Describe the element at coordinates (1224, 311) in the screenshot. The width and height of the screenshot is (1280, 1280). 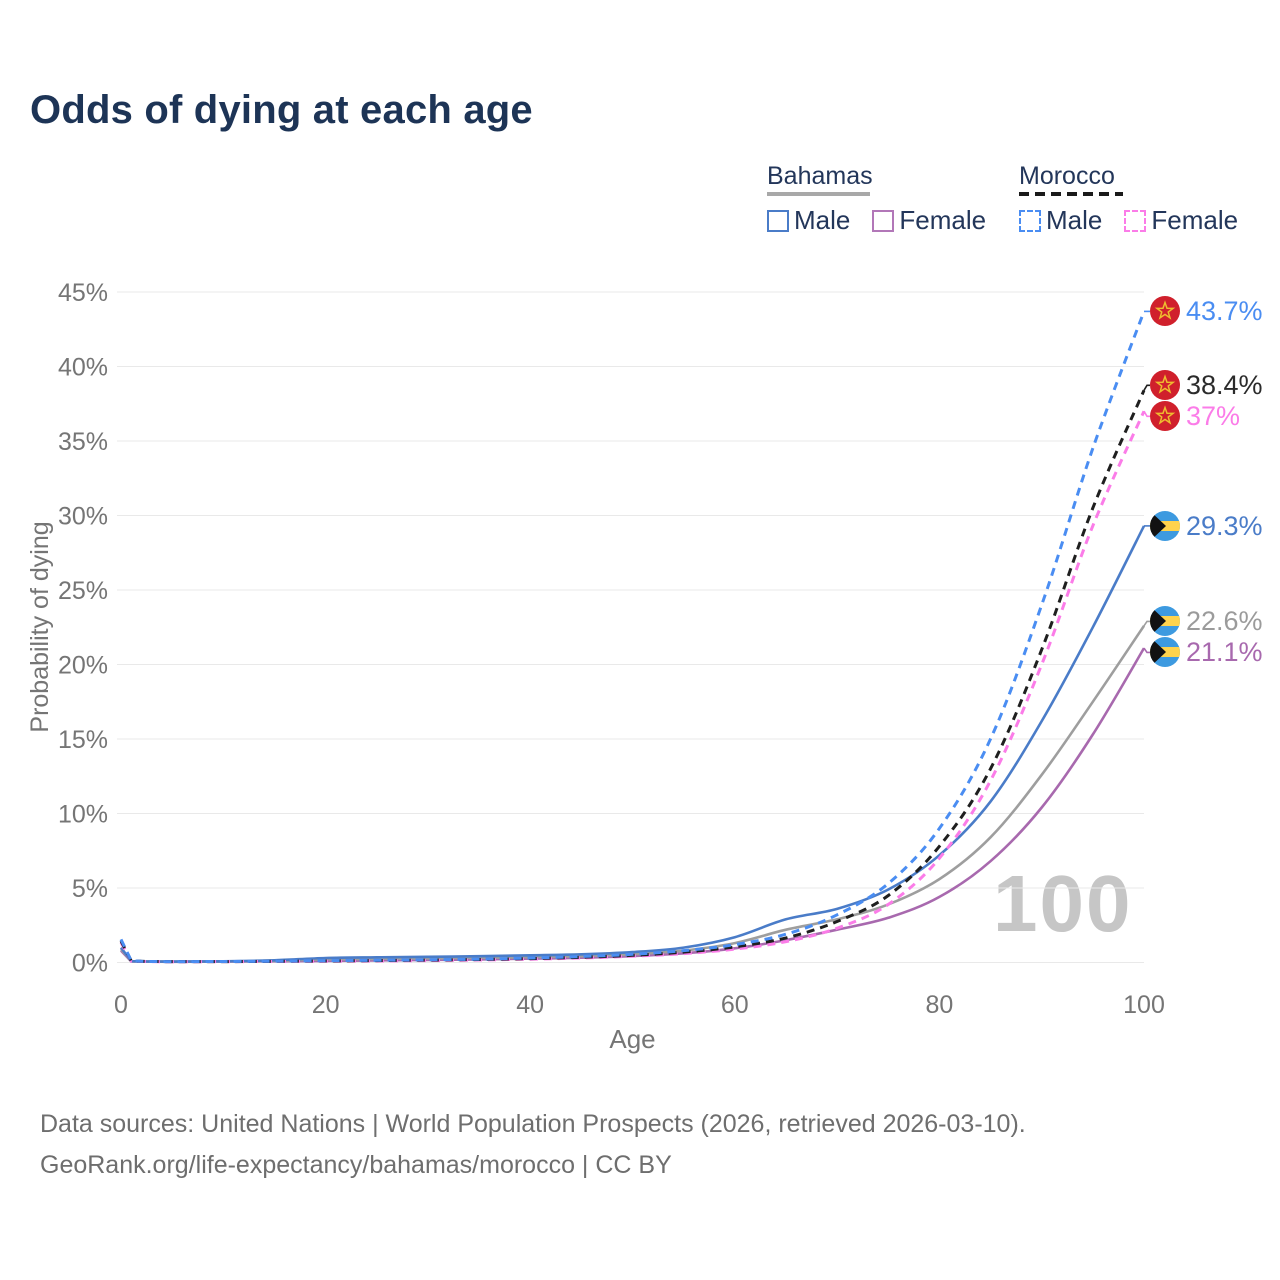
I see `end-value: 43.7%` at that location.